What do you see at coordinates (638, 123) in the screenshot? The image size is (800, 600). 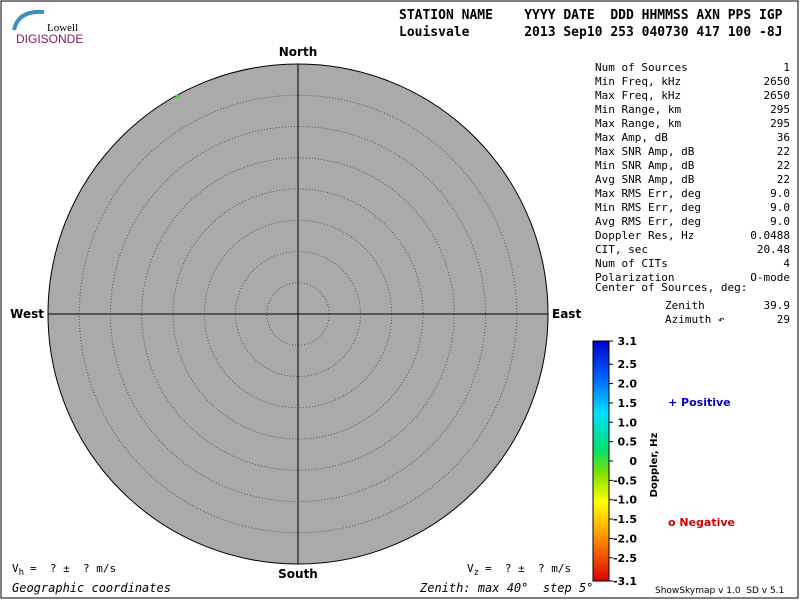 I see `stat-label: Max Range, km` at bounding box center [638, 123].